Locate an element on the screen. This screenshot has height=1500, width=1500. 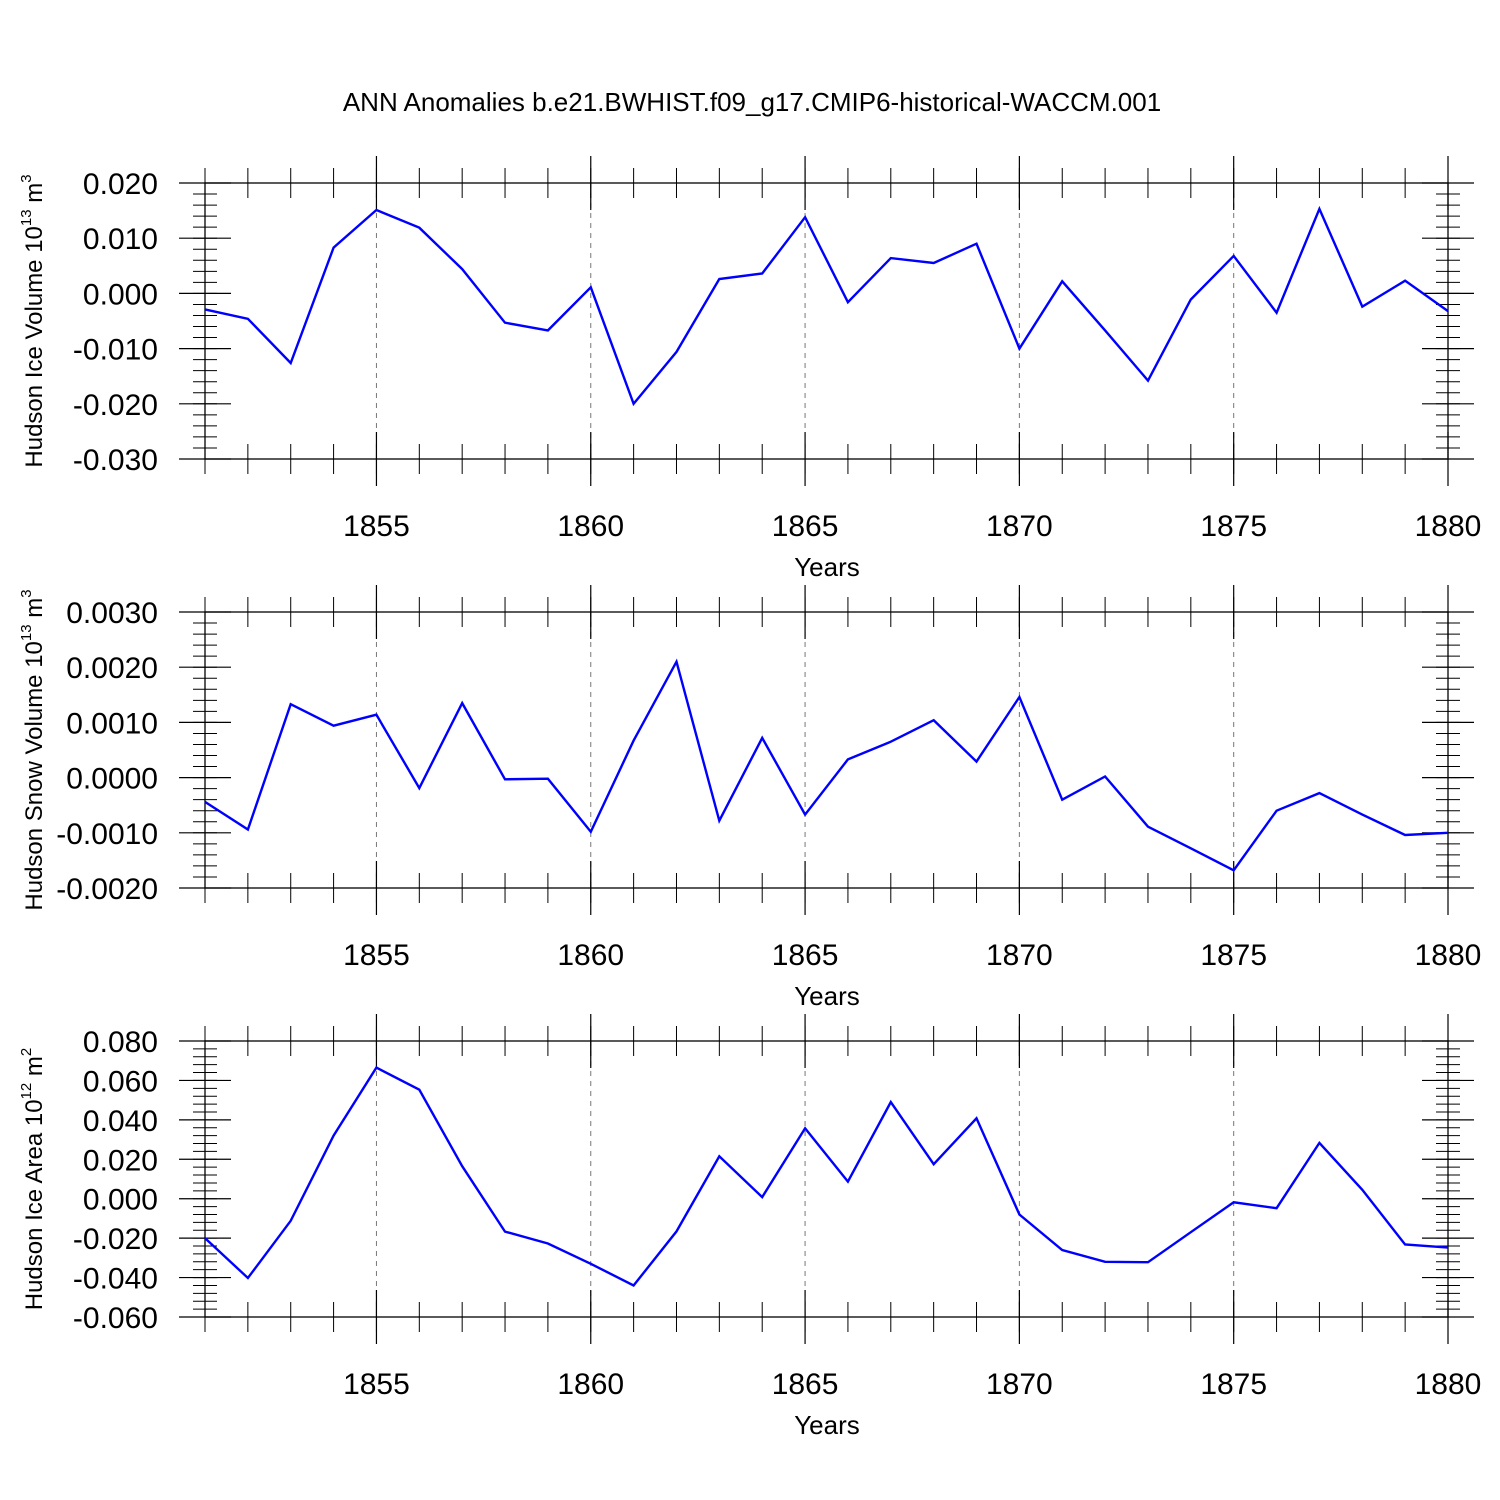
y-tick-label: 0.080 is located at coordinates (120, 1042).